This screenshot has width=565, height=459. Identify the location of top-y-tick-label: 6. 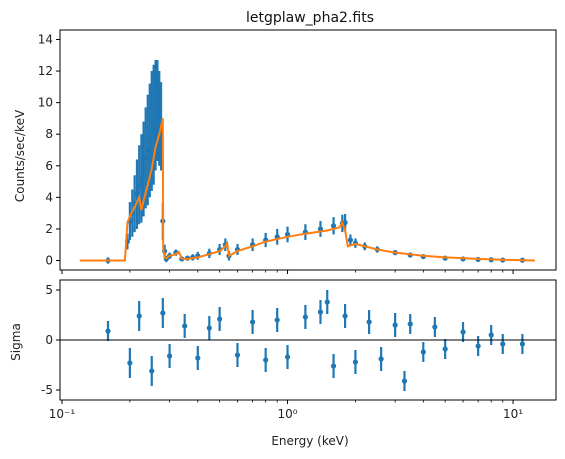
(49, 166).